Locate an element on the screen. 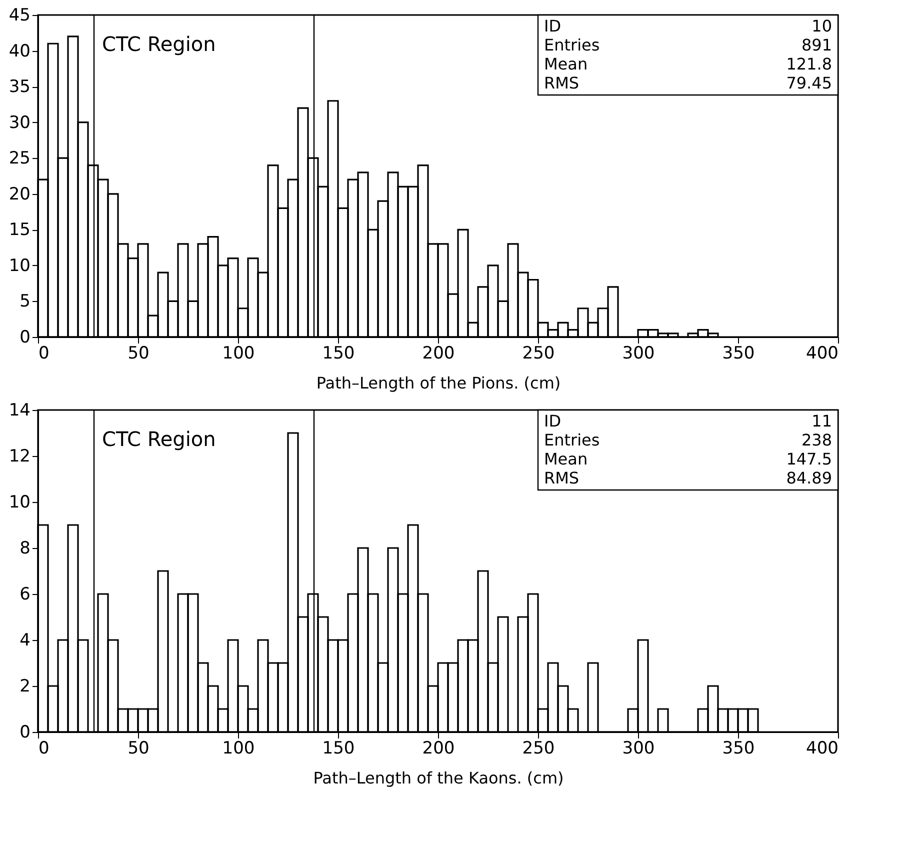  y-tick-label: 14 is located at coordinates (19, 410).